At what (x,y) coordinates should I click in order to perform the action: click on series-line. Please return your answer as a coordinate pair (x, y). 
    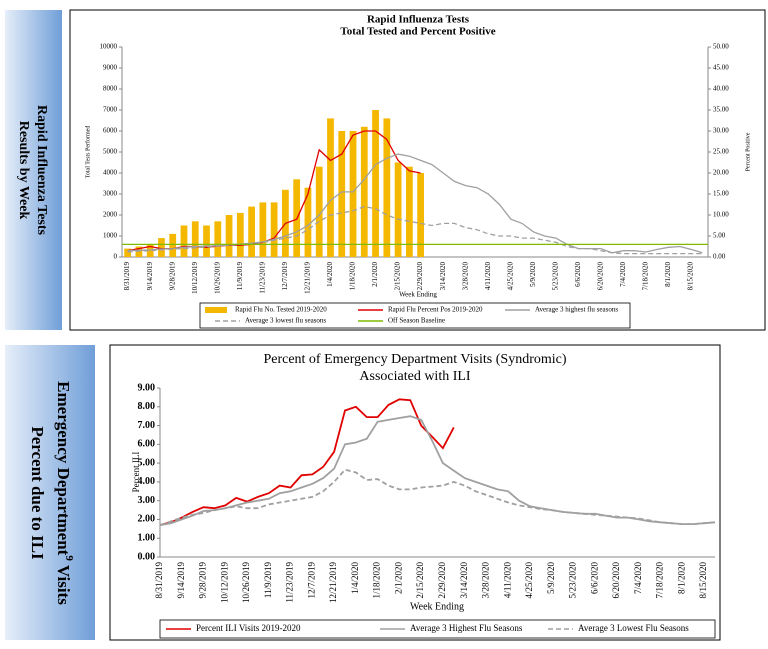
    Looking at the image, I should click on (437, 470).